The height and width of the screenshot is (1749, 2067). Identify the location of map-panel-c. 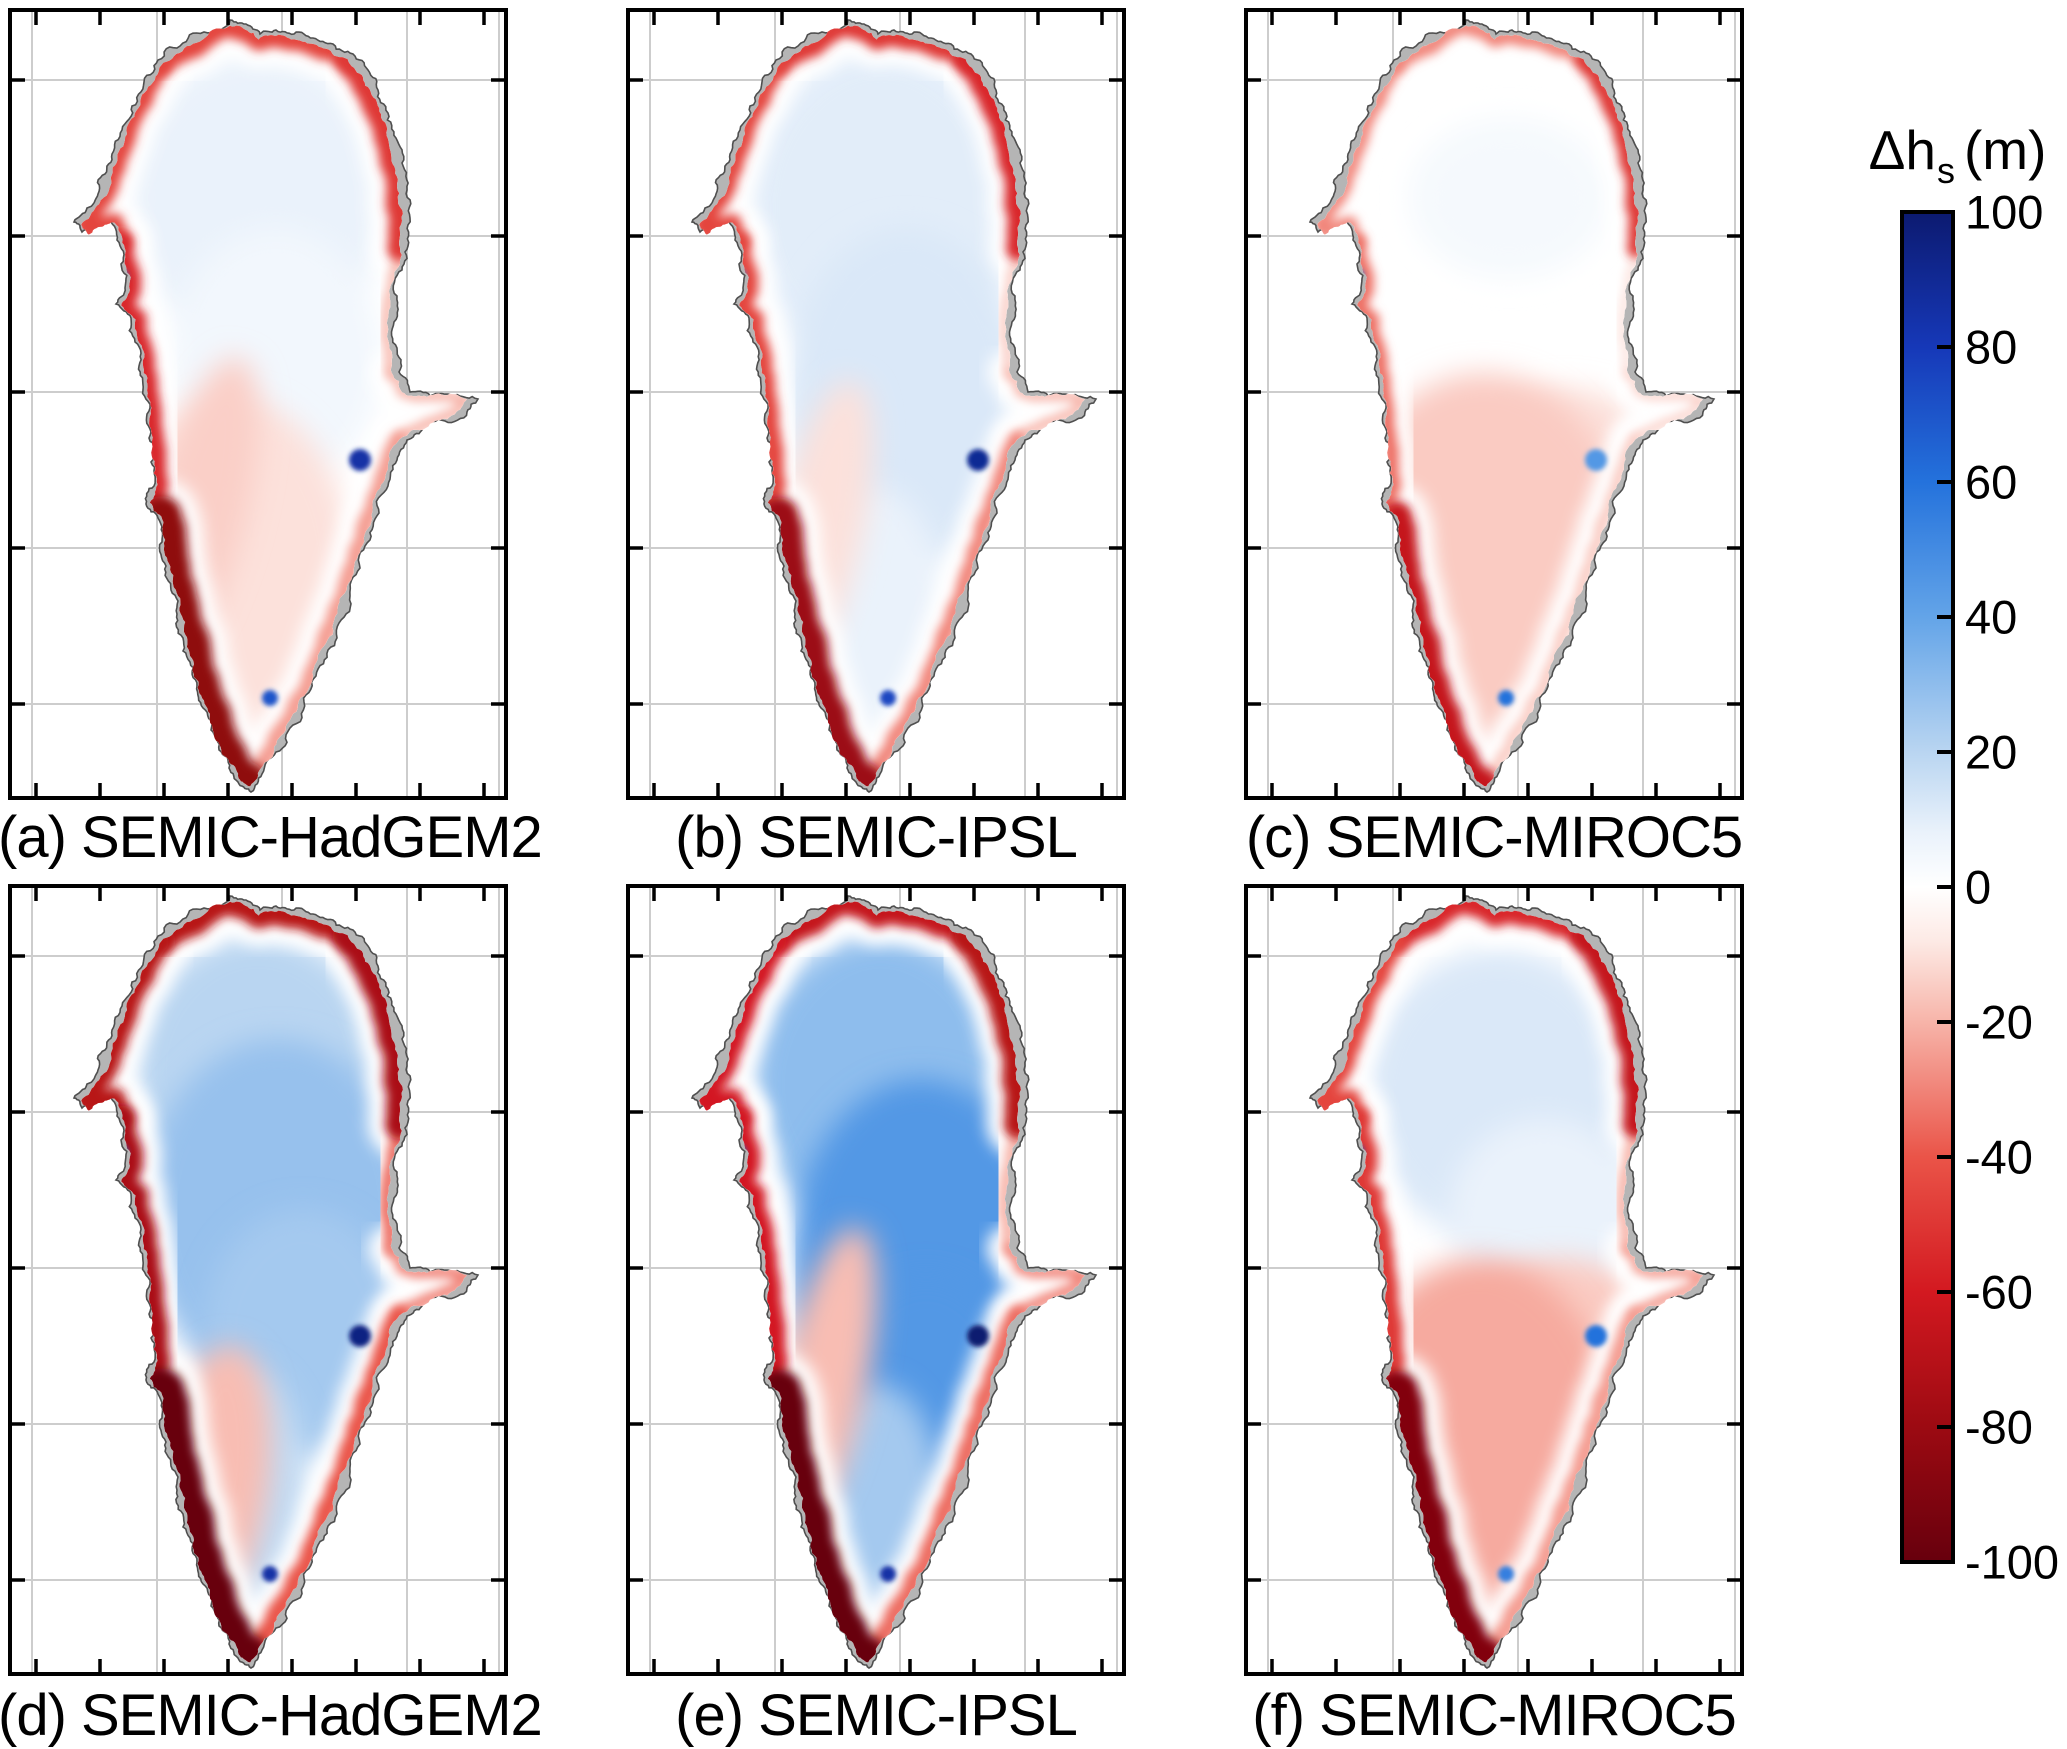
(1494, 404).